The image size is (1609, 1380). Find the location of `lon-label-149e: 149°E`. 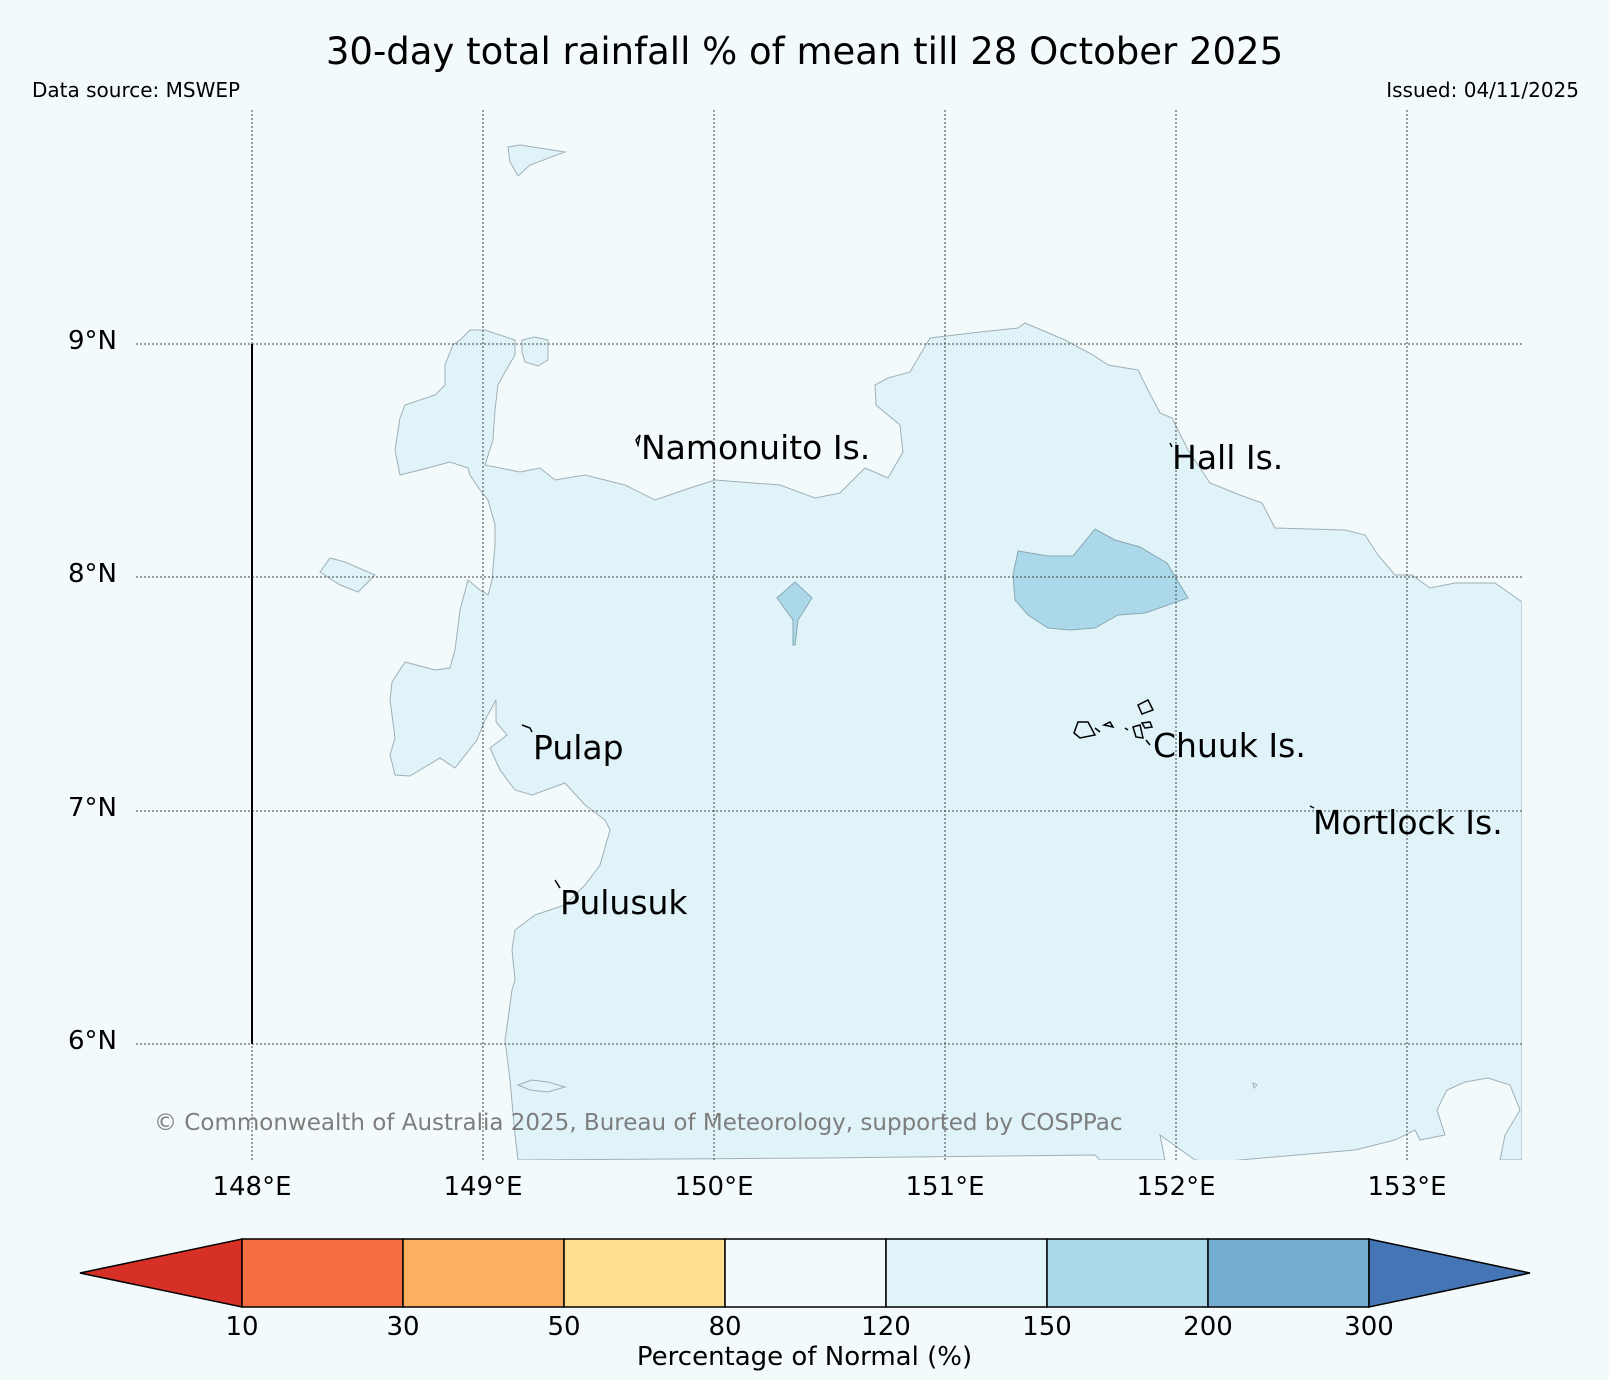

lon-label-149e: 149°E is located at coordinates (483, 1187).